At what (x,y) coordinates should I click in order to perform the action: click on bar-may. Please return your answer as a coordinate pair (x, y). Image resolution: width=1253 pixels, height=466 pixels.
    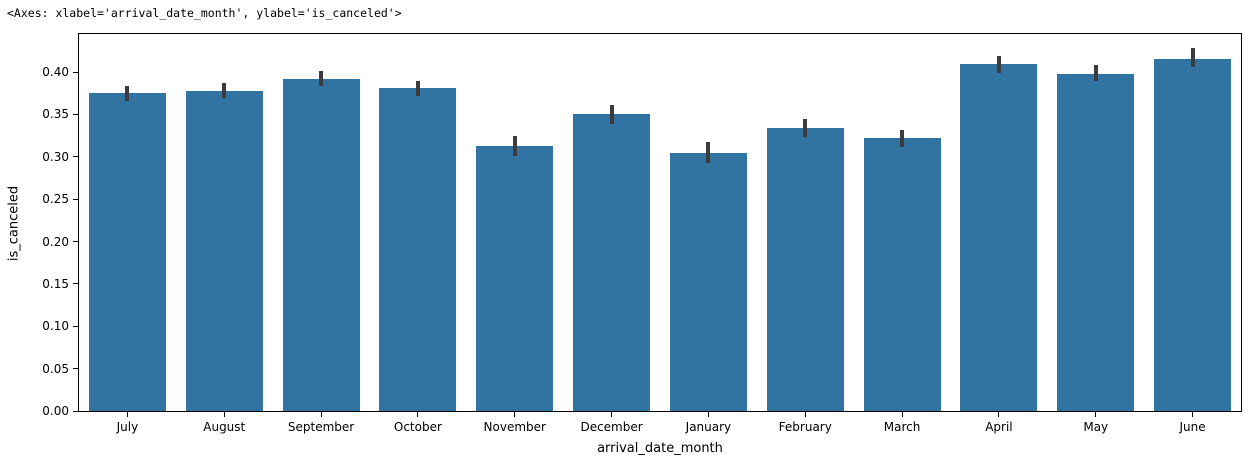
    Looking at the image, I should click on (1096, 242).